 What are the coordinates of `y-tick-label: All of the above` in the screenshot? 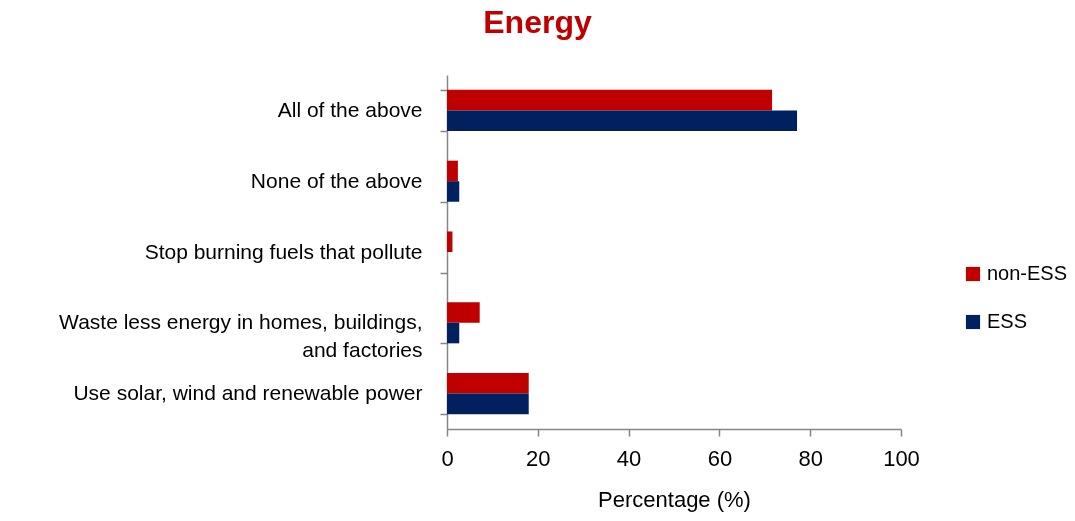 It's located at (350, 109).